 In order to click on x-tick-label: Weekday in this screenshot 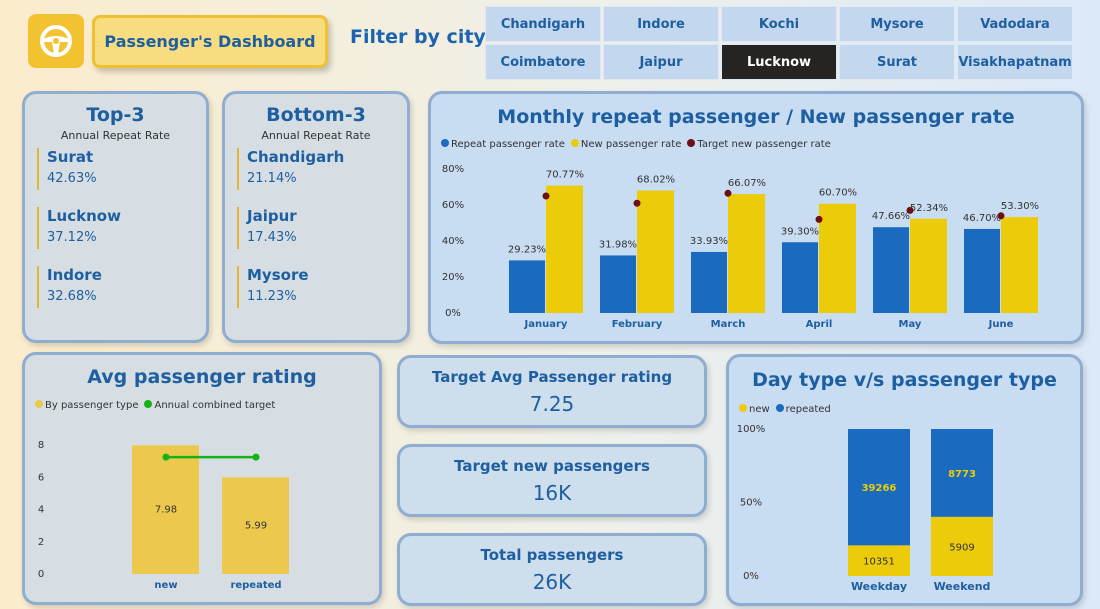, I will do `click(879, 586)`.